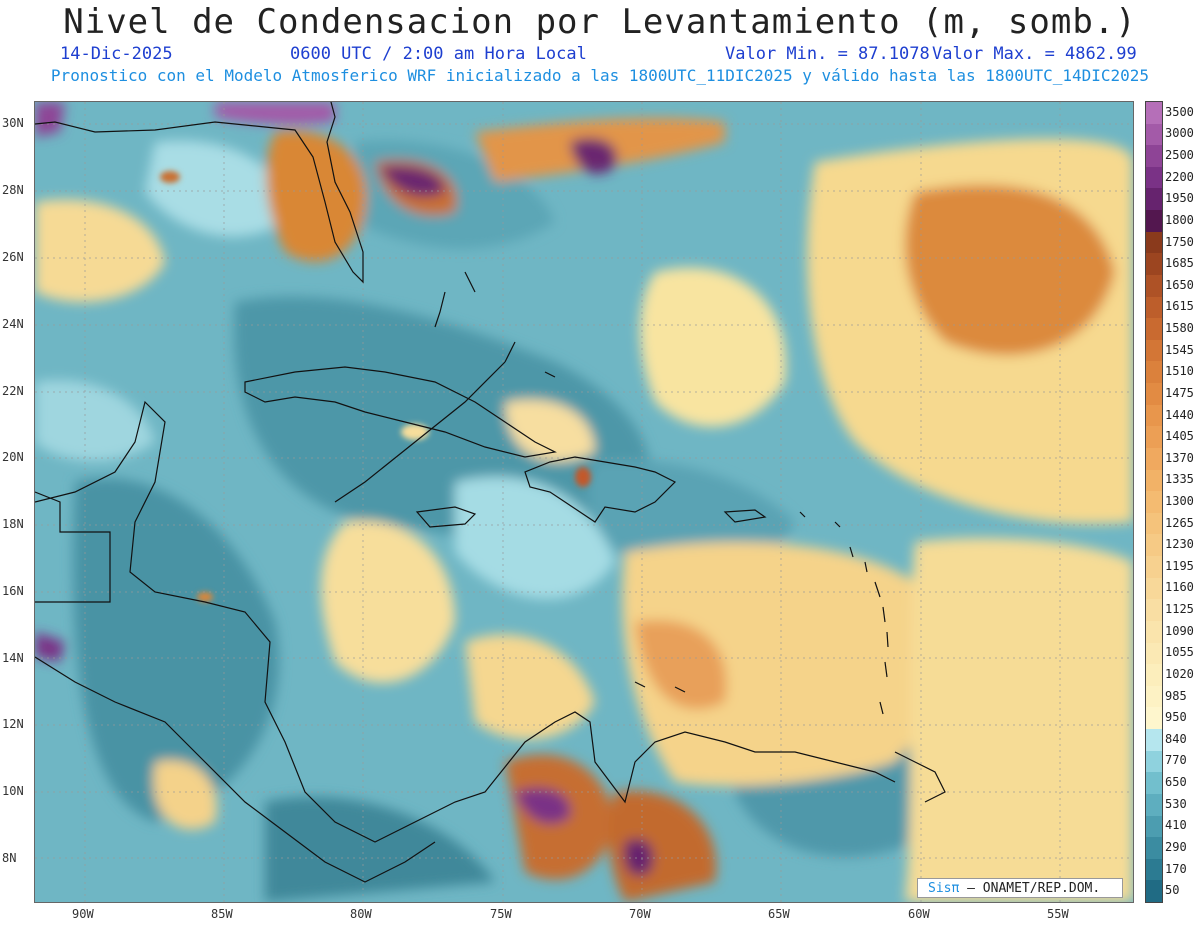 This screenshot has width=1200, height=927. Describe the element at coordinates (1179, 501) in the screenshot. I see `colorbar-label: 1300` at that location.